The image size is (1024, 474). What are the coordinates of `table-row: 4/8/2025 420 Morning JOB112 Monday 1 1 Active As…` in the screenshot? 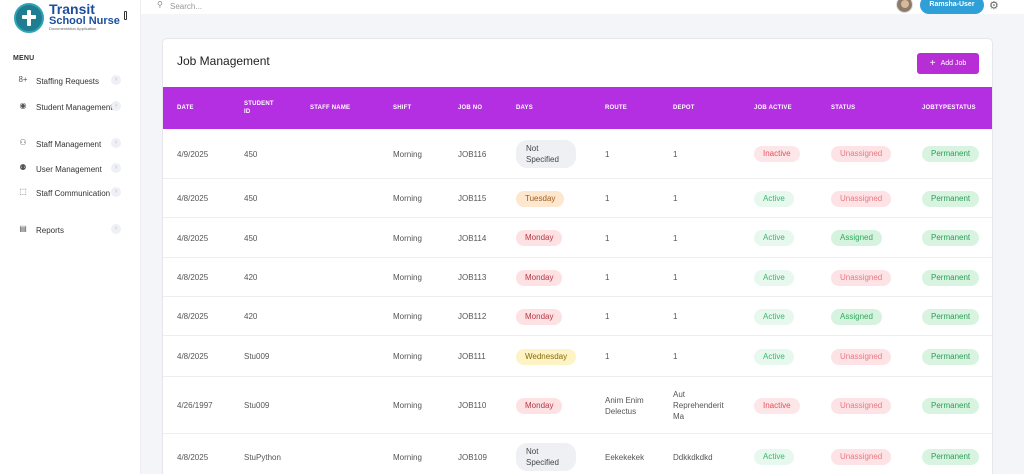 It's located at (577, 316).